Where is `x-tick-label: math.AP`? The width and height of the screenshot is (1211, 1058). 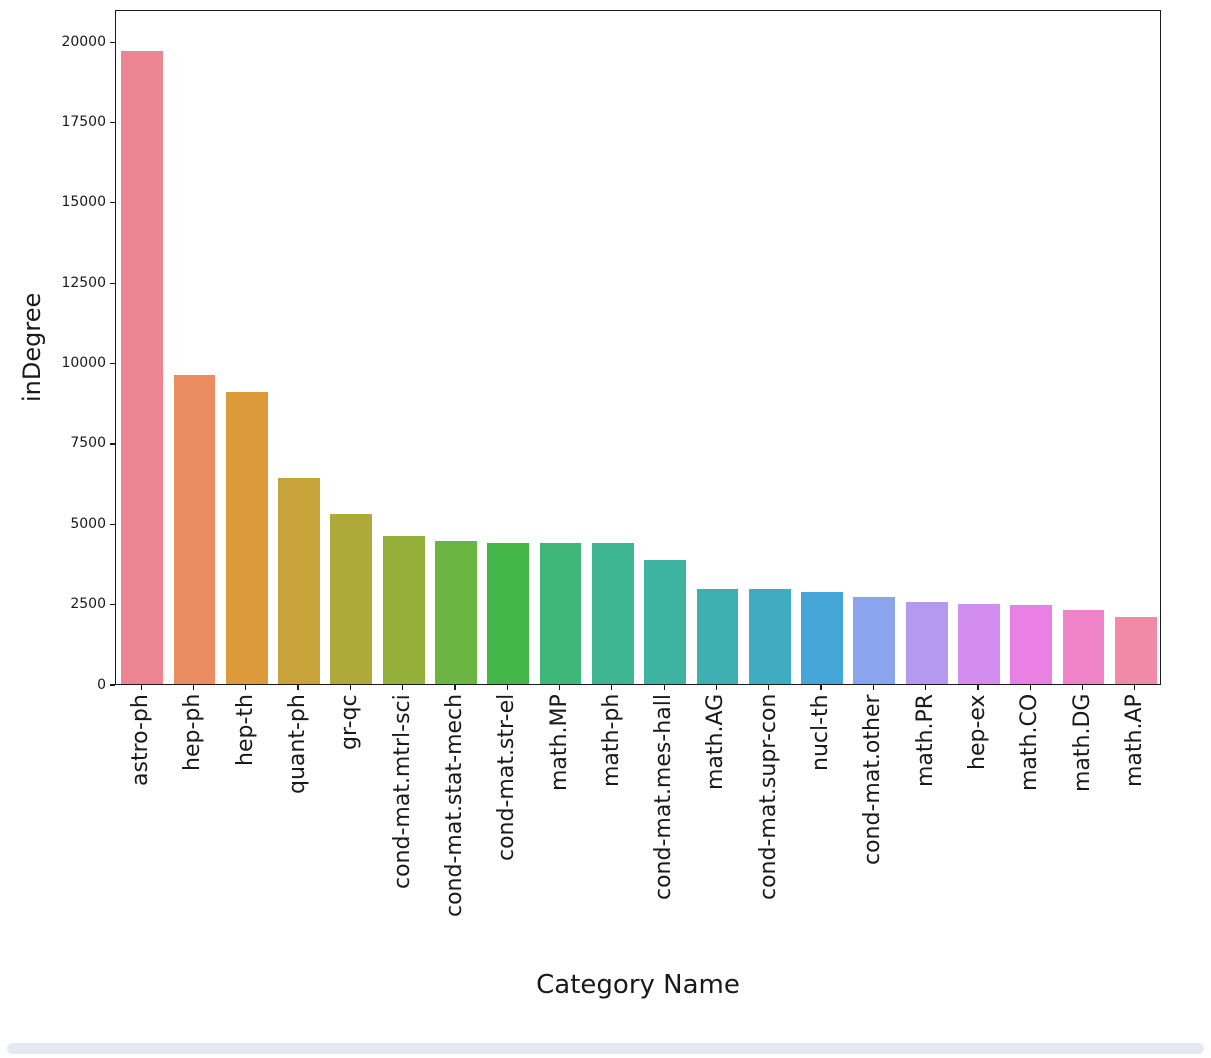 x-tick-label: math.AP is located at coordinates (1134, 740).